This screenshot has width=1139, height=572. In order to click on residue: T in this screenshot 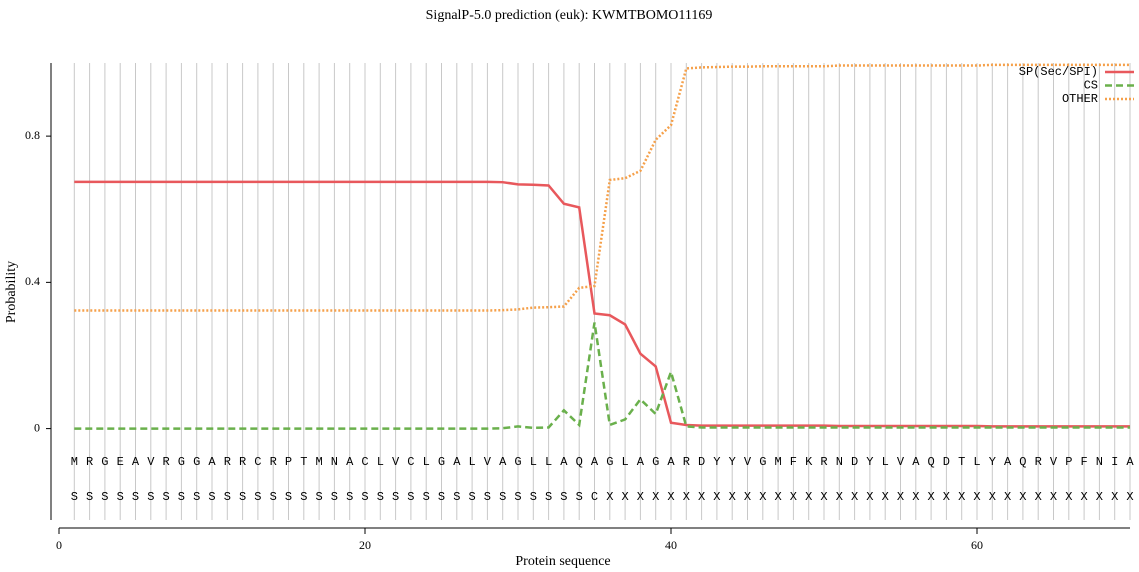, I will do `click(961, 462)`.